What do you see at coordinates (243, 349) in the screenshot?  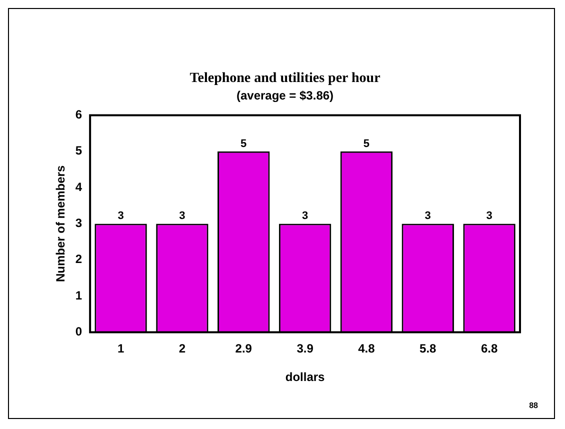 I see `x-tick-label: 2.9` at bounding box center [243, 349].